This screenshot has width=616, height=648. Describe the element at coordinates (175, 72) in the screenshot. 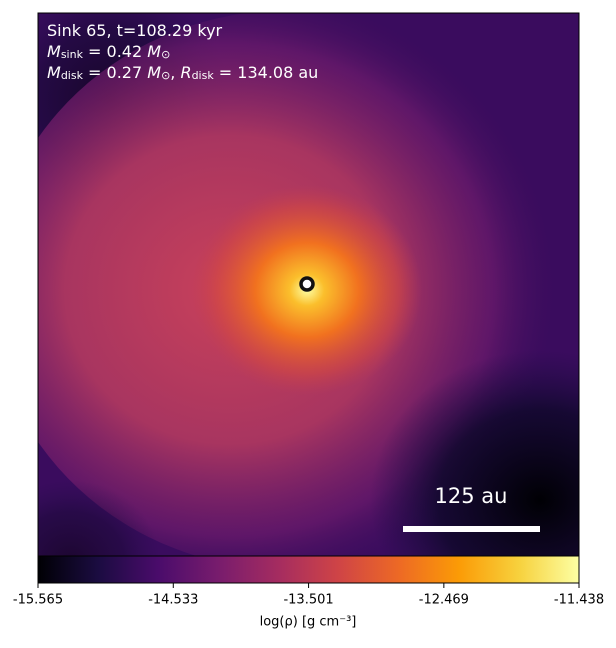

I see `annotation-part: ,` at that location.